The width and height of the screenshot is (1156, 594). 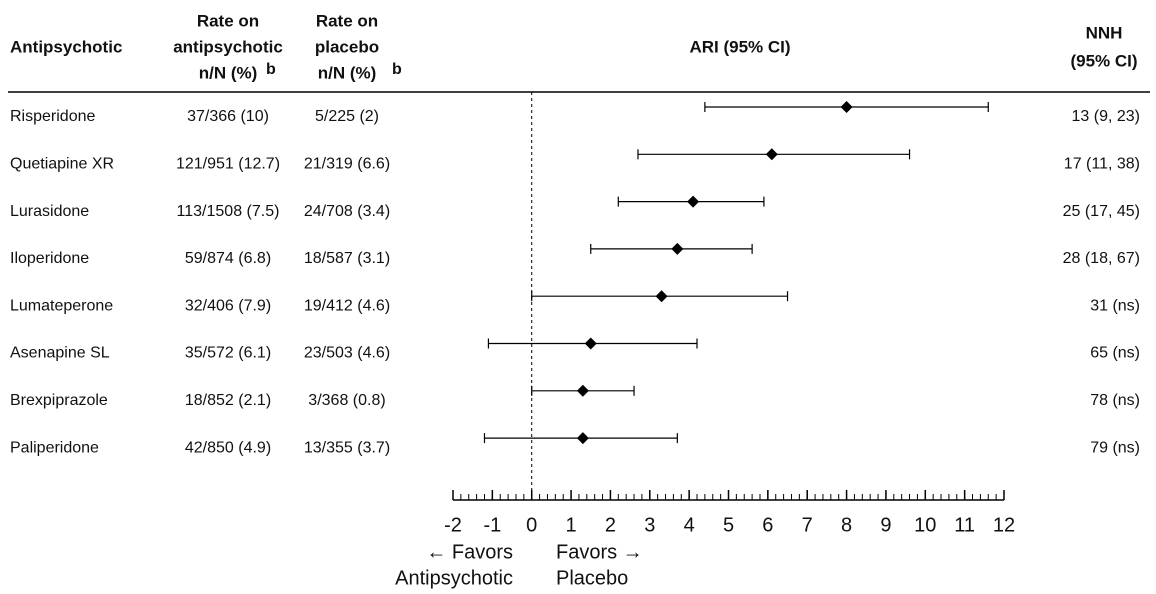 What do you see at coordinates (346, 400) in the screenshot?
I see `rate-placebo: 3/368 (0.8)` at bounding box center [346, 400].